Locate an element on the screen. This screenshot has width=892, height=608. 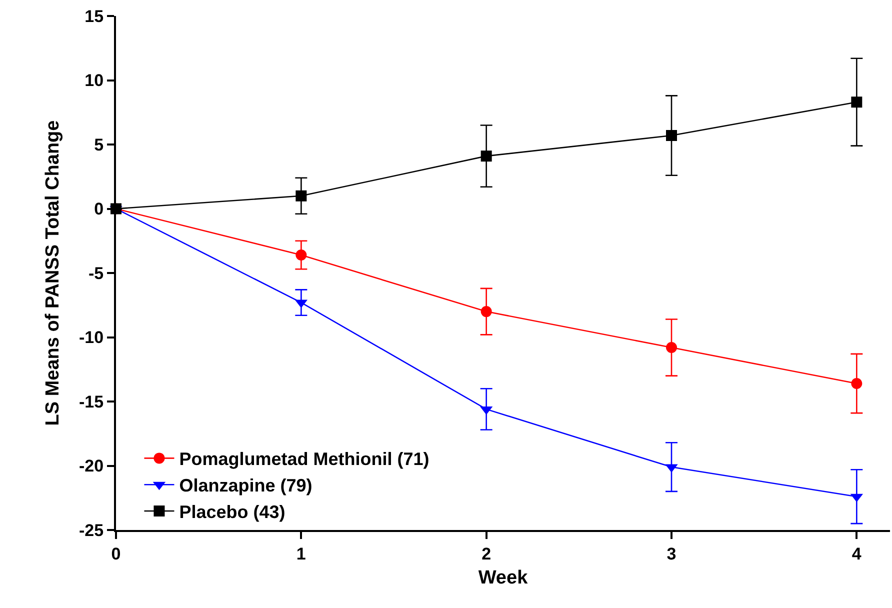
y-tick-label: -15 is located at coordinates (91, 402).